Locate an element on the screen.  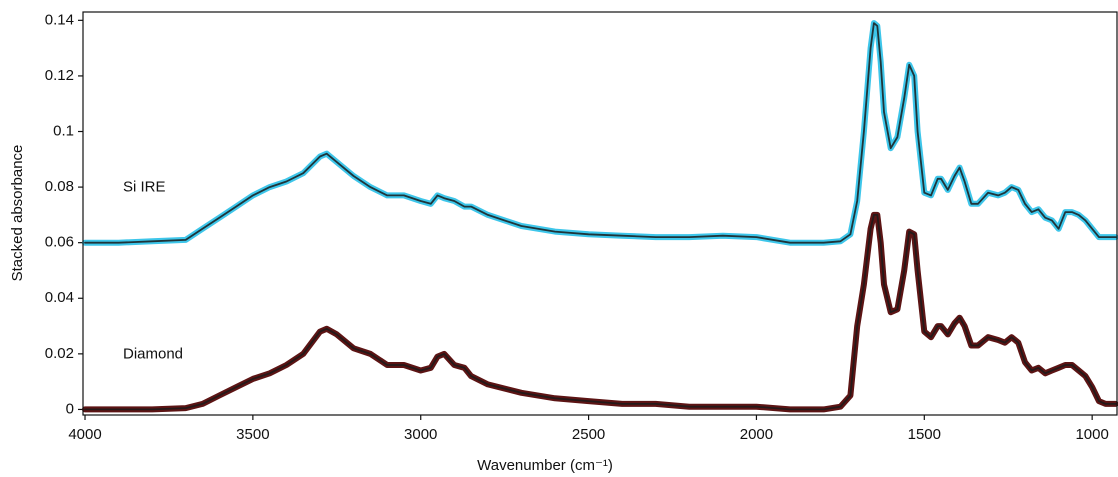
y-tick-label: 0.06 is located at coordinates (59, 242).